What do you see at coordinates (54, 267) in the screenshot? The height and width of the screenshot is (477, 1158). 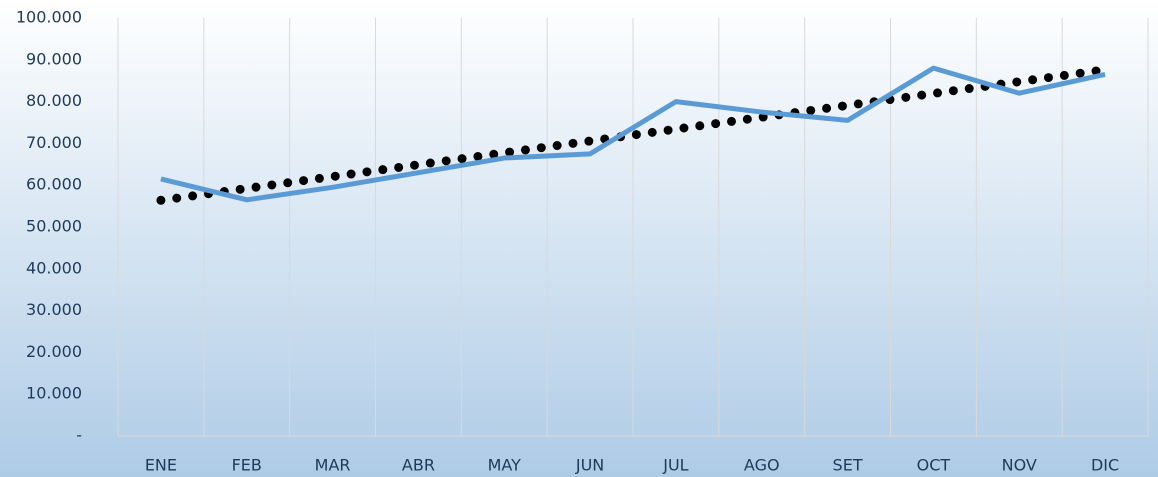 I see `y-tick-label: 40.000` at bounding box center [54, 267].